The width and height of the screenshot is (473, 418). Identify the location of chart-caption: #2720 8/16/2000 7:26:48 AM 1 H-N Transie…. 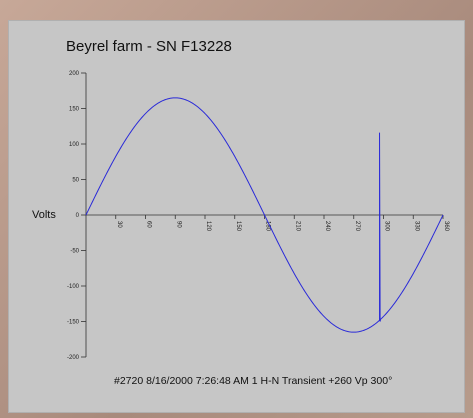
(253, 381).